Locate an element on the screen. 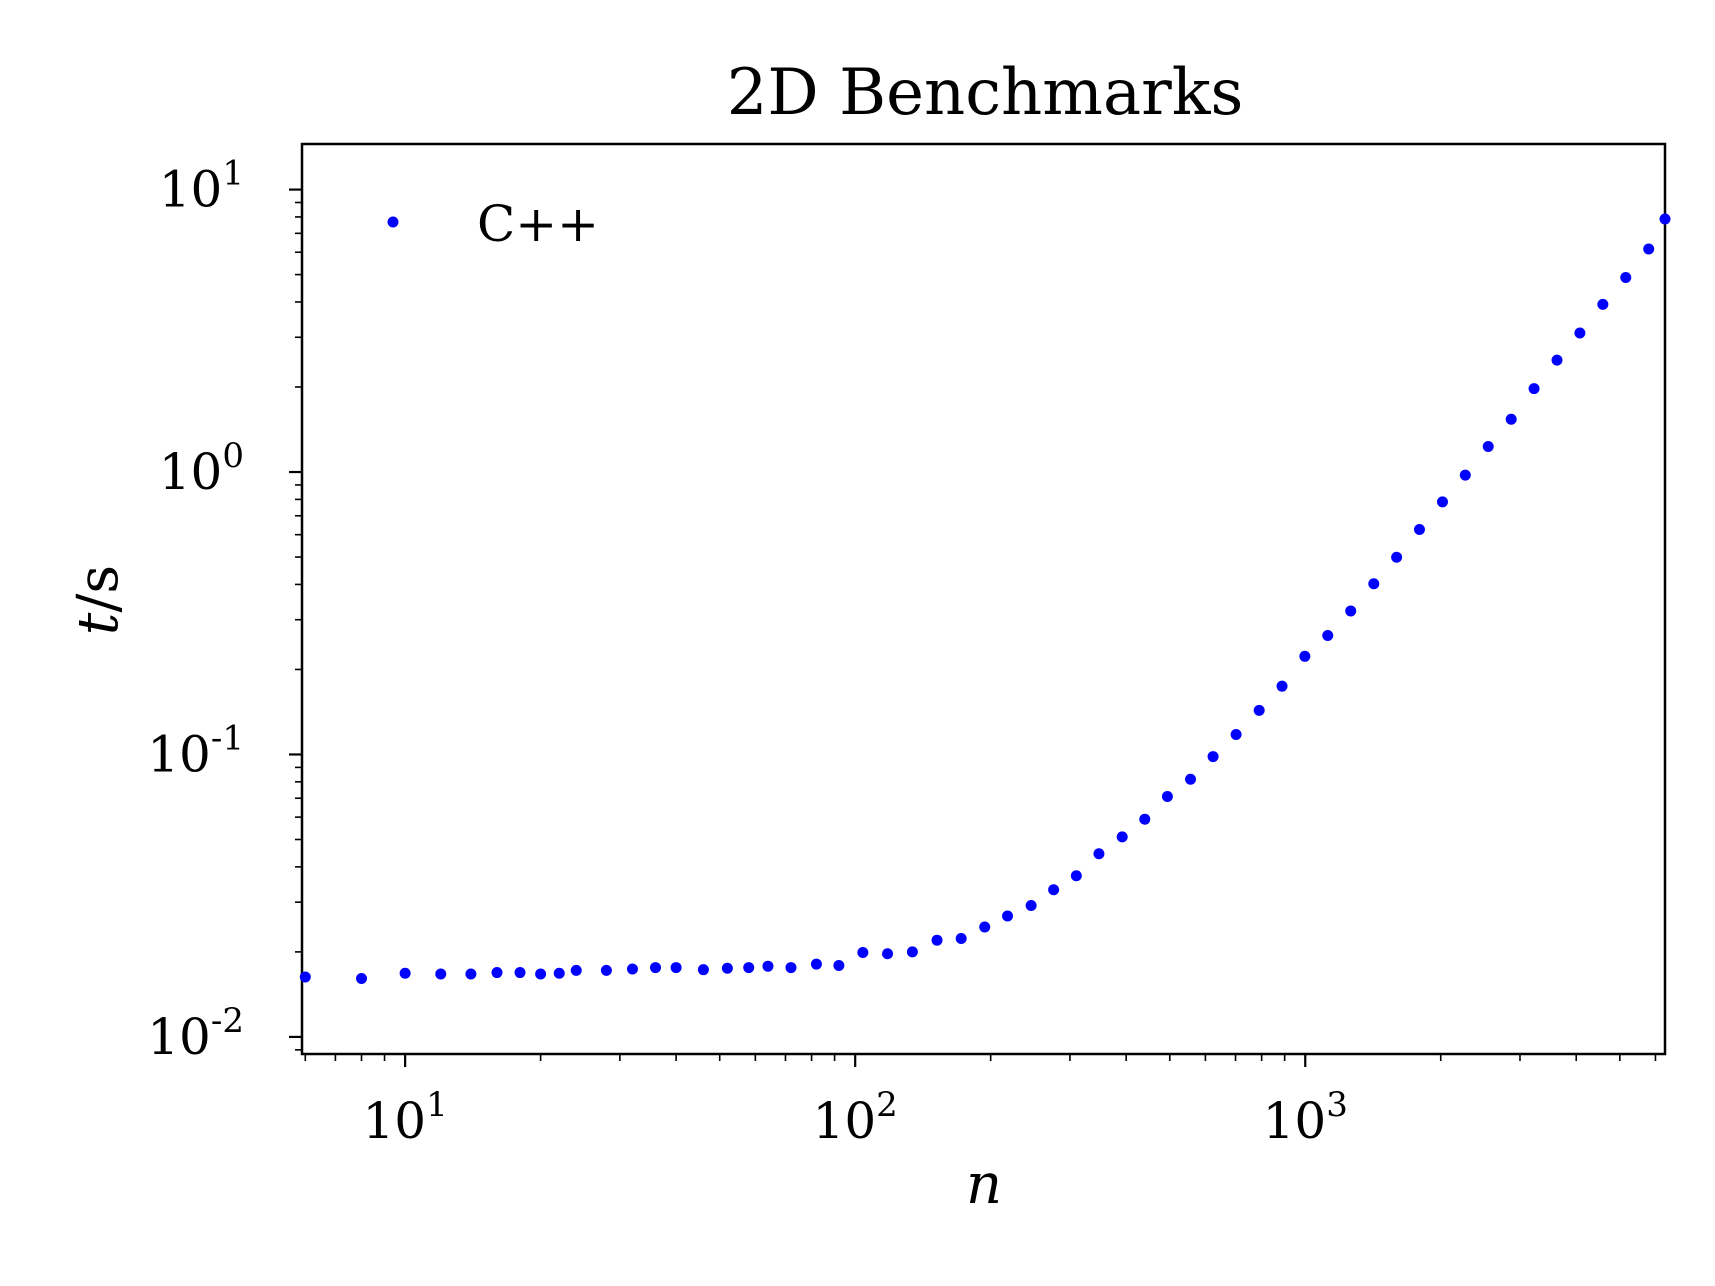 The height and width of the screenshot is (1286, 1715). y-axis-ticks: 10⁻² 10⁻¹ 10⁰ 10¹ is located at coordinates (224, 610).